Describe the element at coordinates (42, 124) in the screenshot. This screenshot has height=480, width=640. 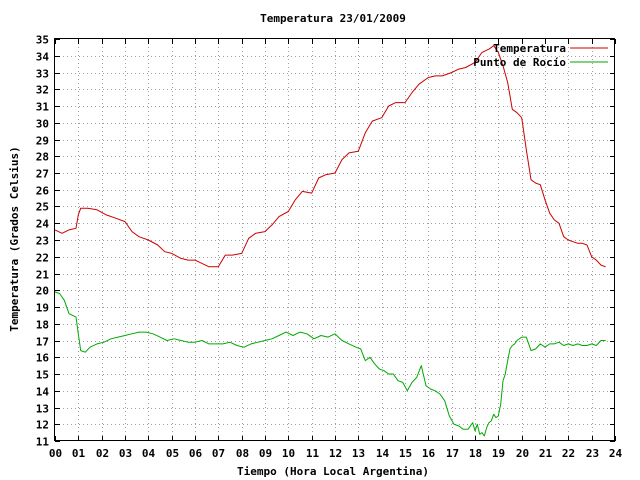
I see `y-tick-label: 30` at that location.